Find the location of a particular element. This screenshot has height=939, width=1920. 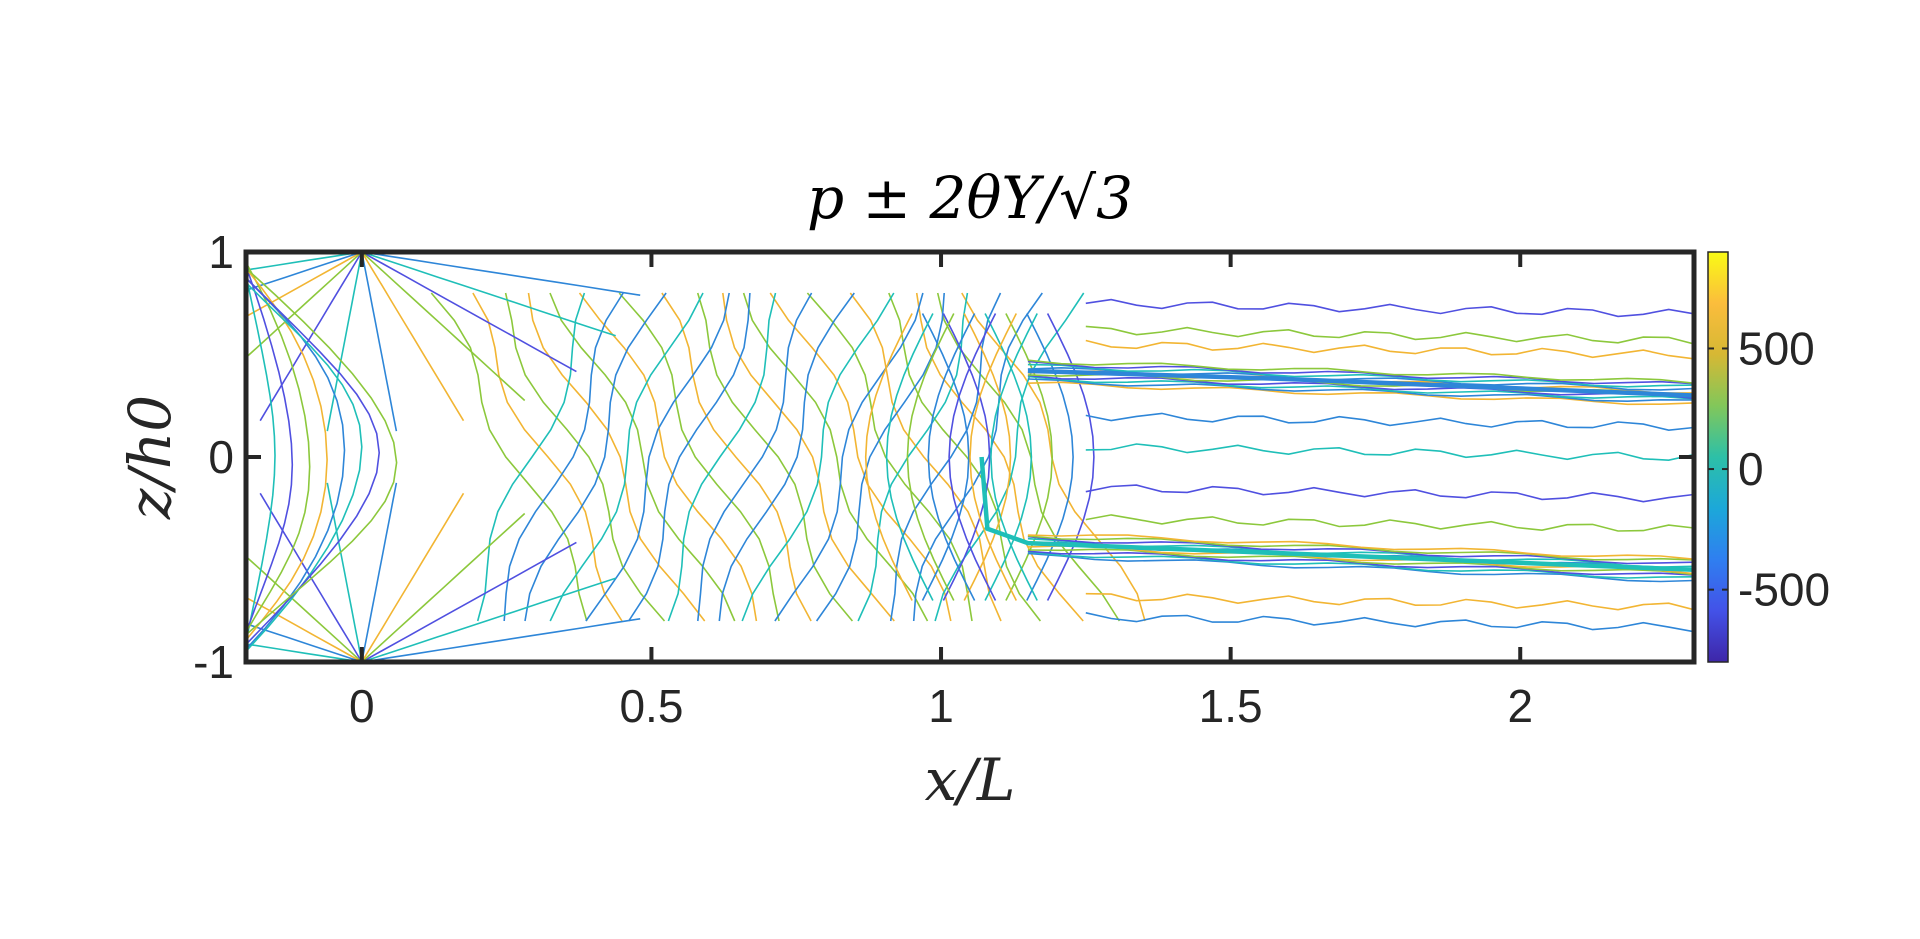

jump-line-upper is located at coordinates (1360, 383).